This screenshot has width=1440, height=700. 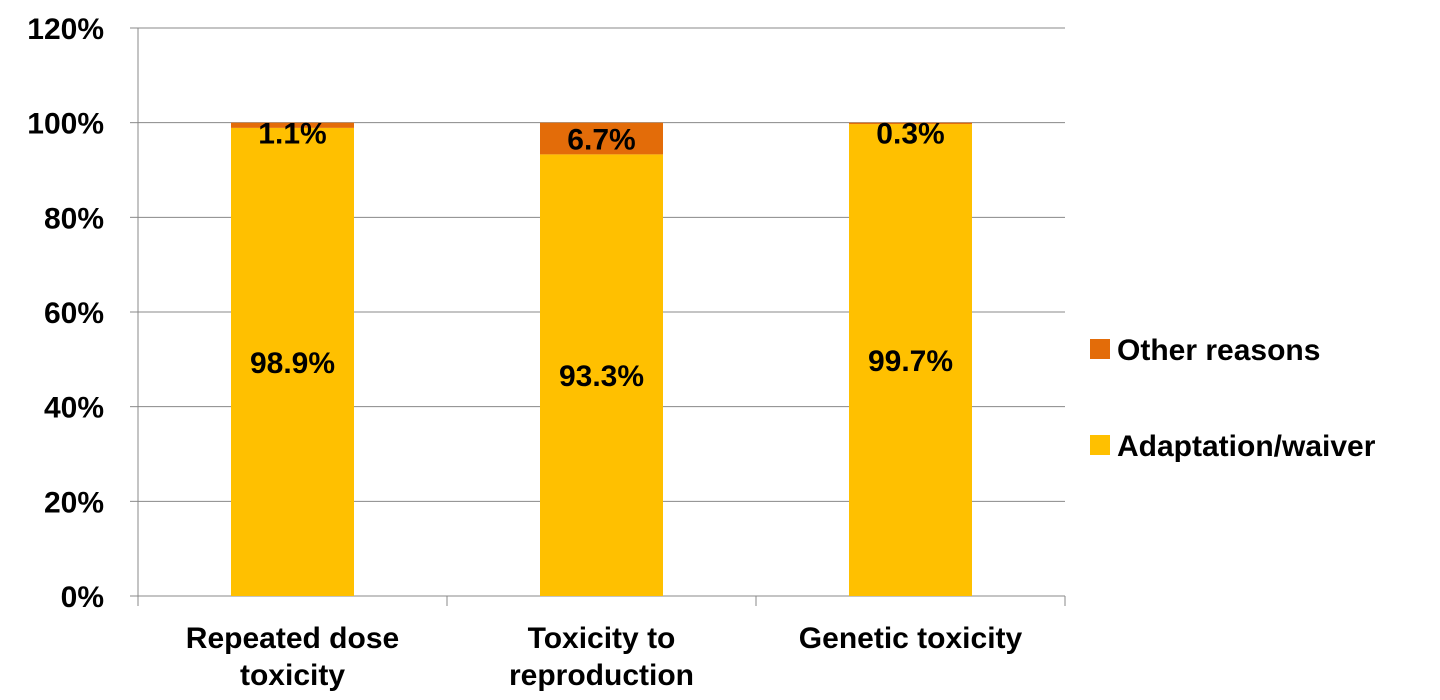 I want to click on data-label-adaptation-waiver: 98.9%, so click(x=292, y=363).